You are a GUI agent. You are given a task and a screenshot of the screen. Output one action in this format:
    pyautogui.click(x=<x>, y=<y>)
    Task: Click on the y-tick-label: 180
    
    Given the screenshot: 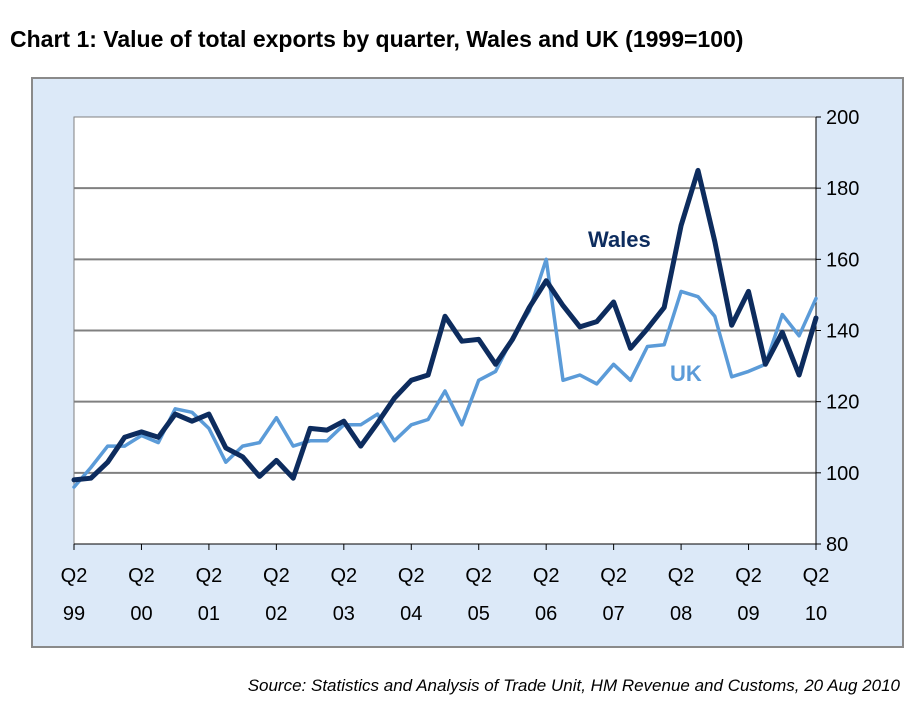 What is the action you would take?
    pyautogui.click(x=842, y=189)
    